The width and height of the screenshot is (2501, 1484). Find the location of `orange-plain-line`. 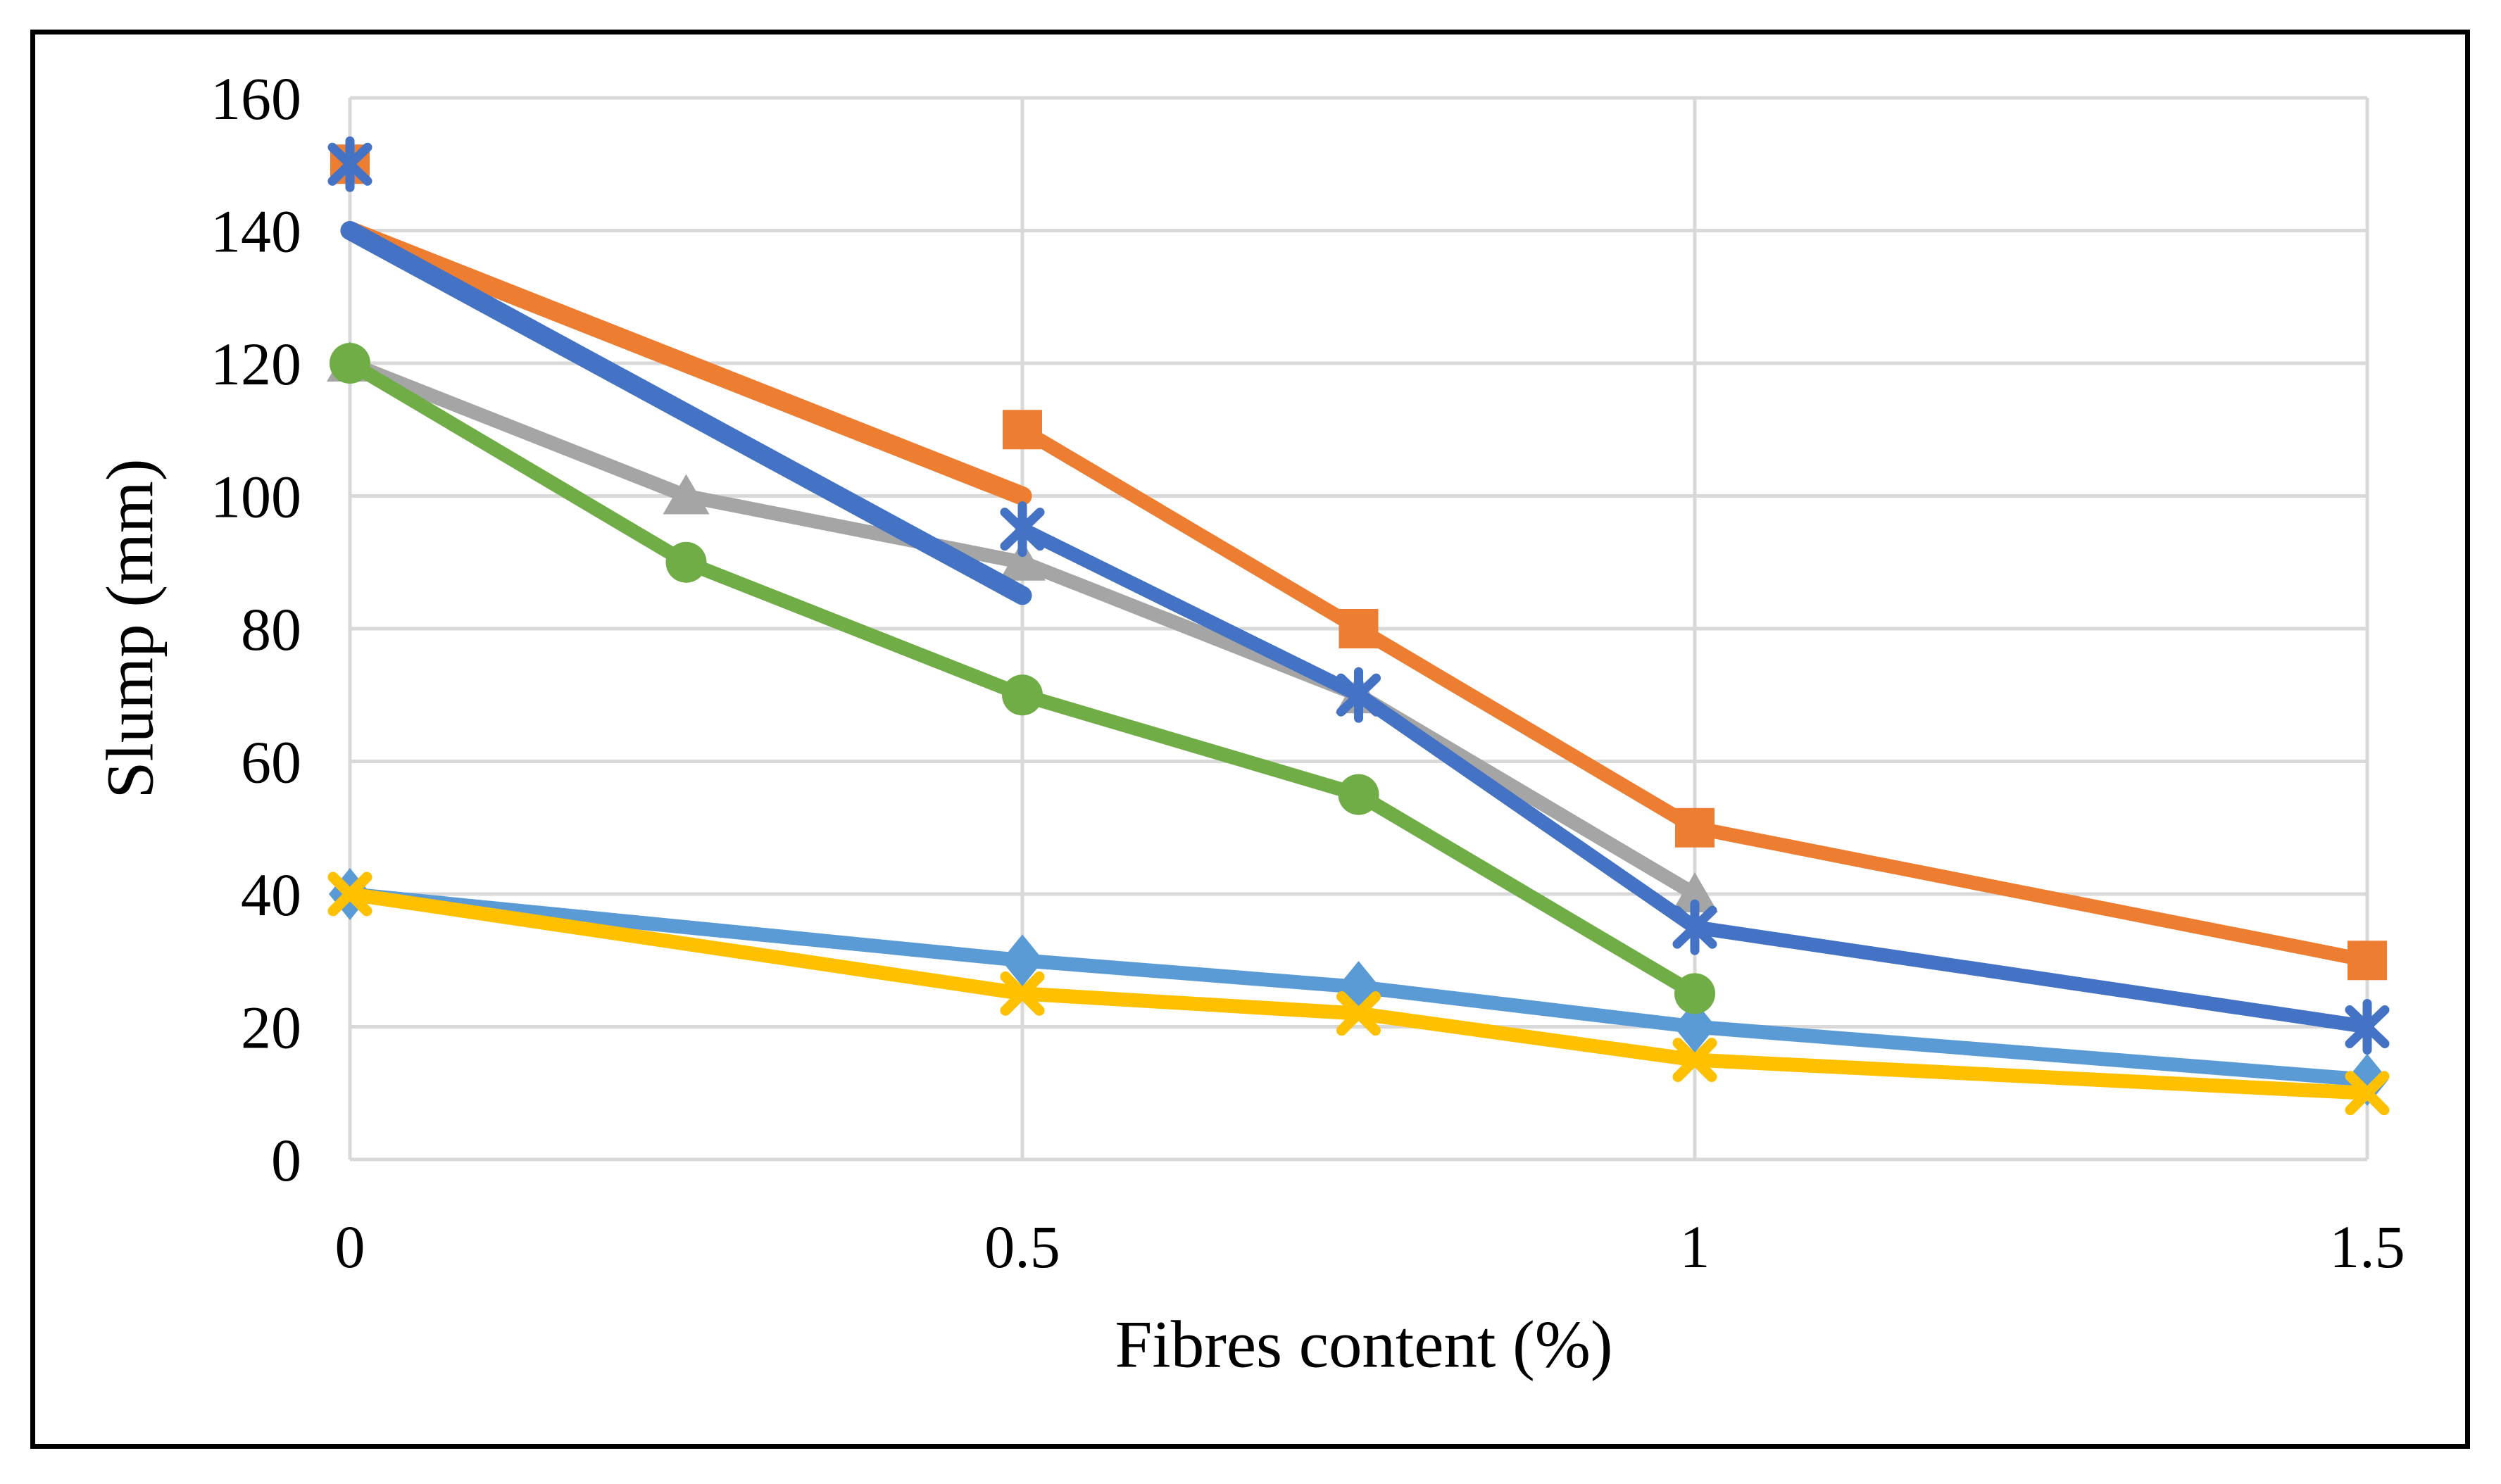

orange-plain-line is located at coordinates (686, 363).